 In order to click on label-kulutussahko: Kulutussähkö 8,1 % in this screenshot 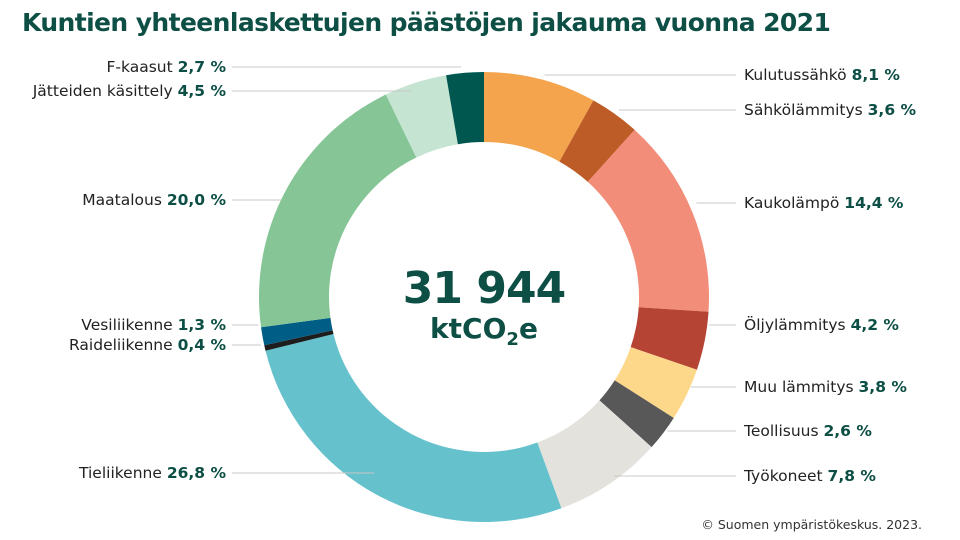, I will do `click(822, 75)`.